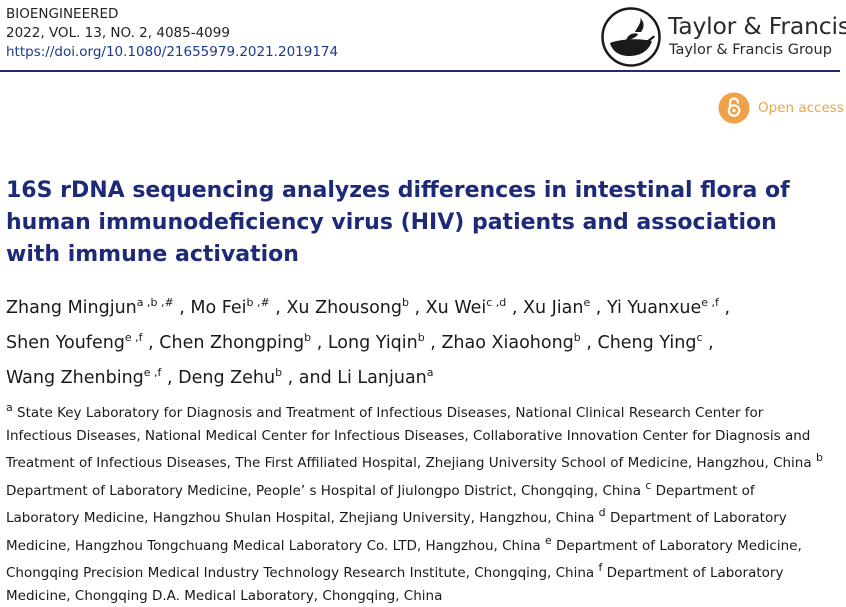  Describe the element at coordinates (507, 343) in the screenshot. I see `author-name: Zhao Xiaohong` at that location.